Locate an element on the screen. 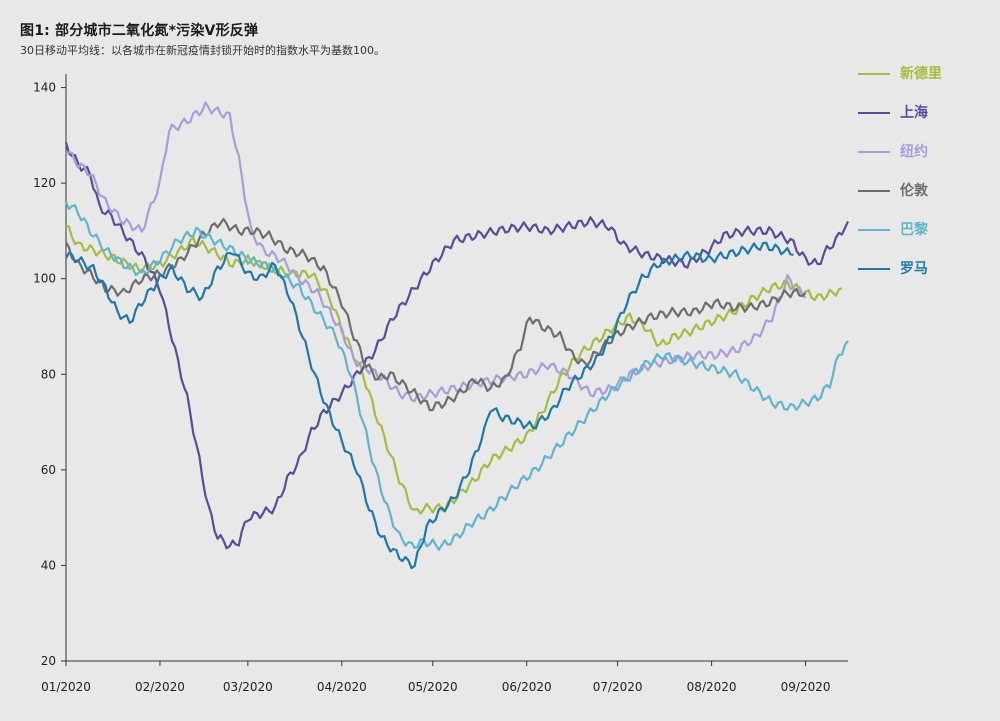  x-tick-label: 01/2020 is located at coordinates (66, 687).